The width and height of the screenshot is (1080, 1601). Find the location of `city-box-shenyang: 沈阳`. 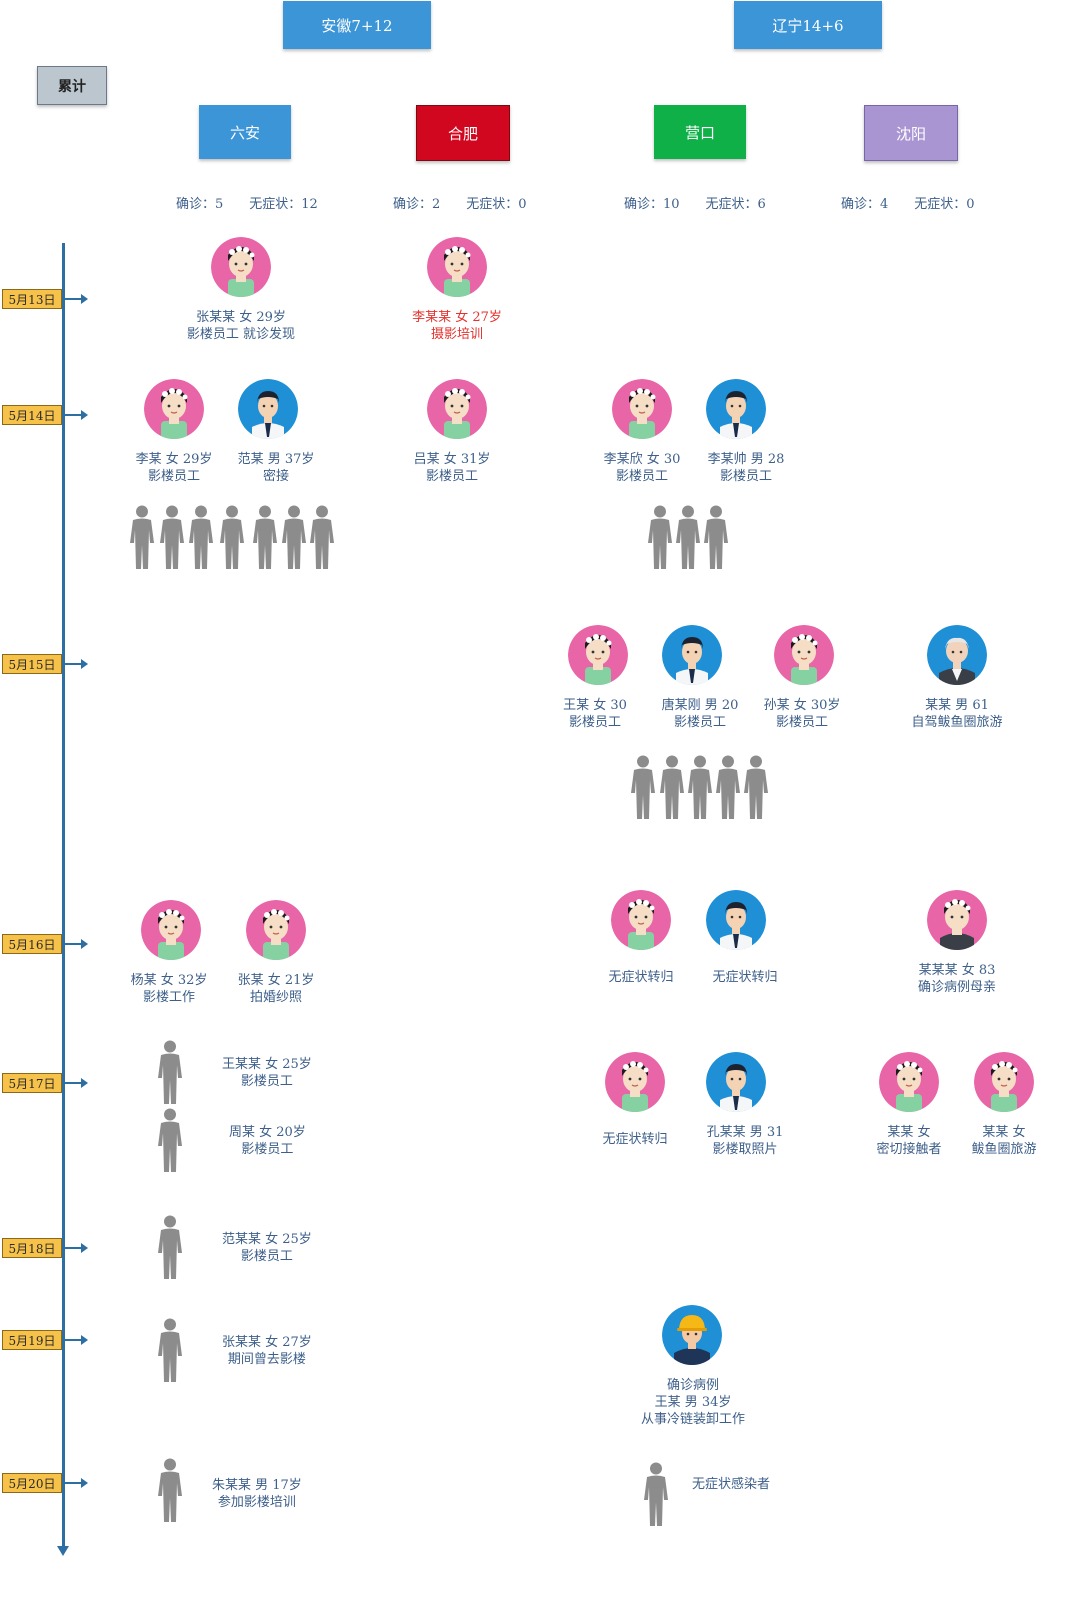

city-box-shenyang: 沈阳 is located at coordinates (911, 133).